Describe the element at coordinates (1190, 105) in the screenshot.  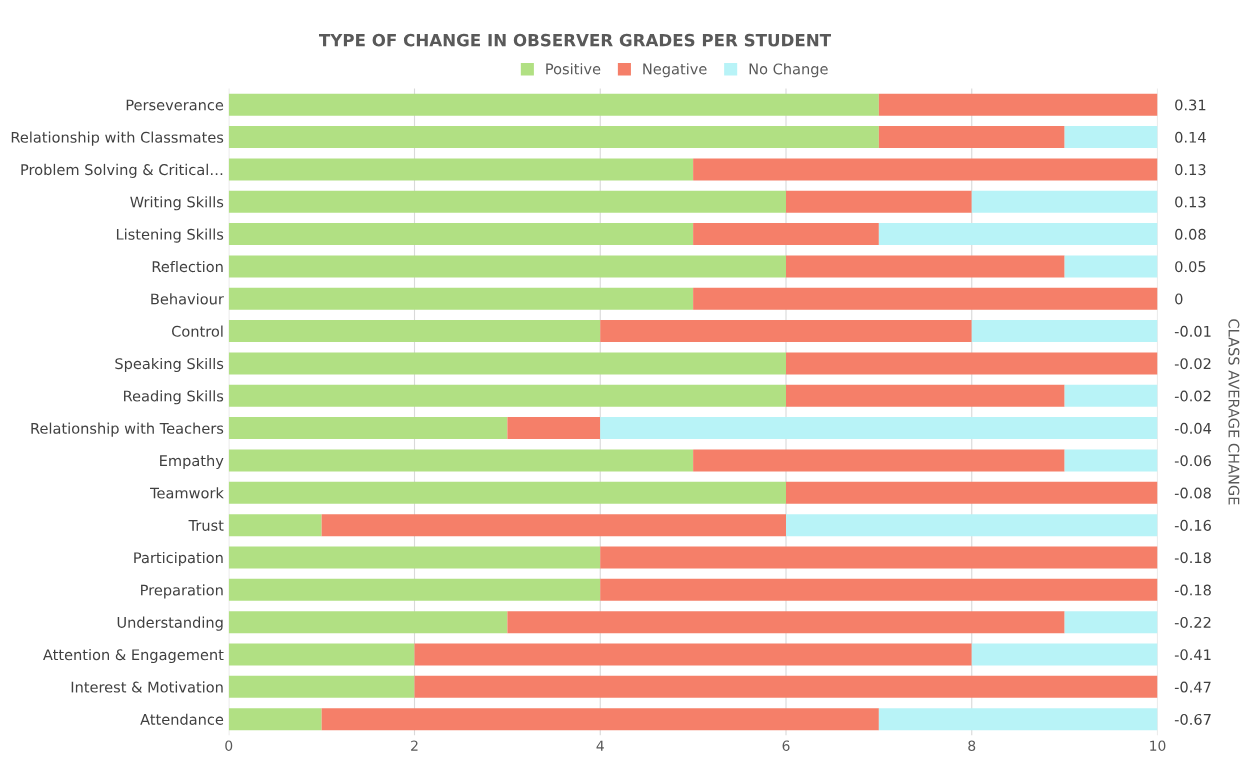
I see `y2-tick-label: 0.31` at that location.